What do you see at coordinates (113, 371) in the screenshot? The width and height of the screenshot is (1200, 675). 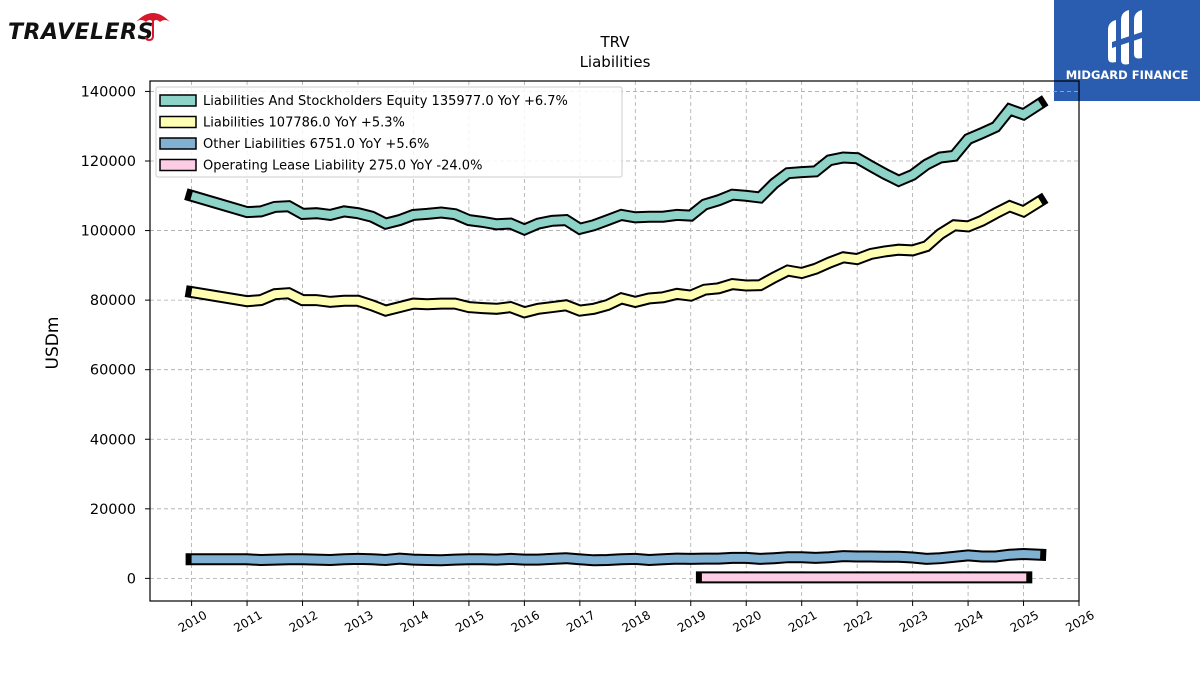 I see `y-tick-label: 60000` at bounding box center [113, 371].